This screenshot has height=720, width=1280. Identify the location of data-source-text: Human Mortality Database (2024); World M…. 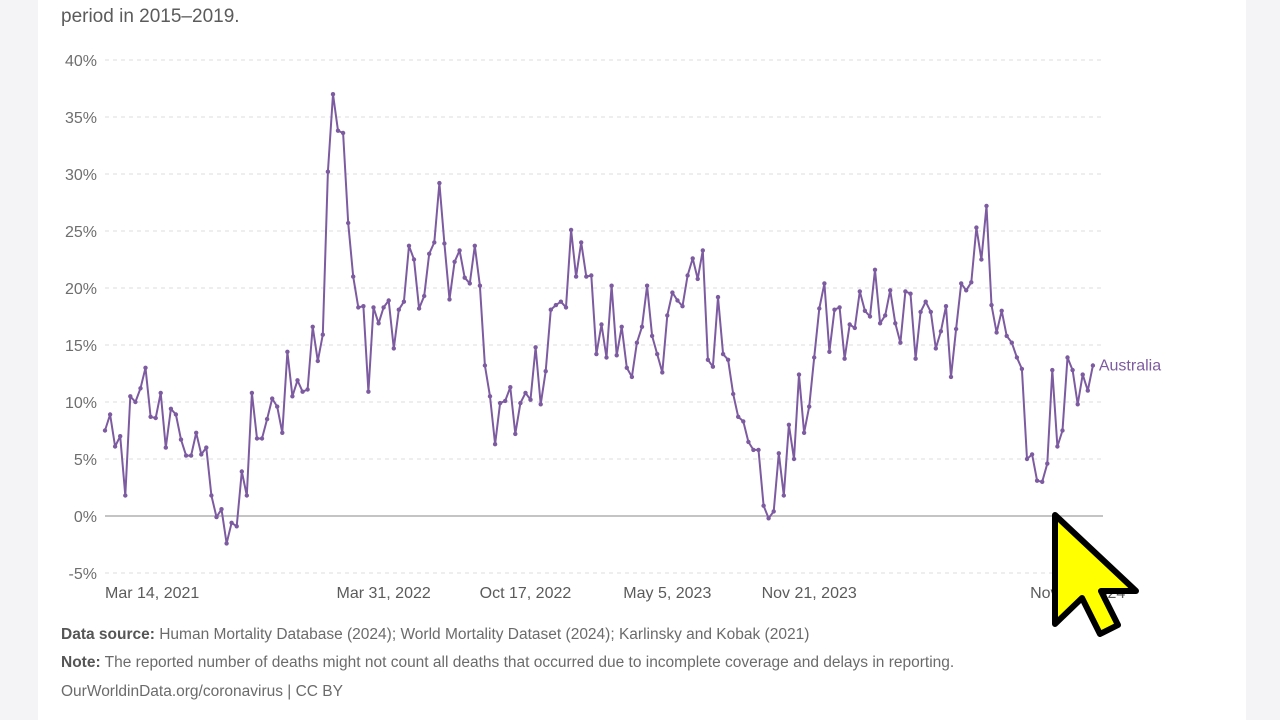
(484, 634).